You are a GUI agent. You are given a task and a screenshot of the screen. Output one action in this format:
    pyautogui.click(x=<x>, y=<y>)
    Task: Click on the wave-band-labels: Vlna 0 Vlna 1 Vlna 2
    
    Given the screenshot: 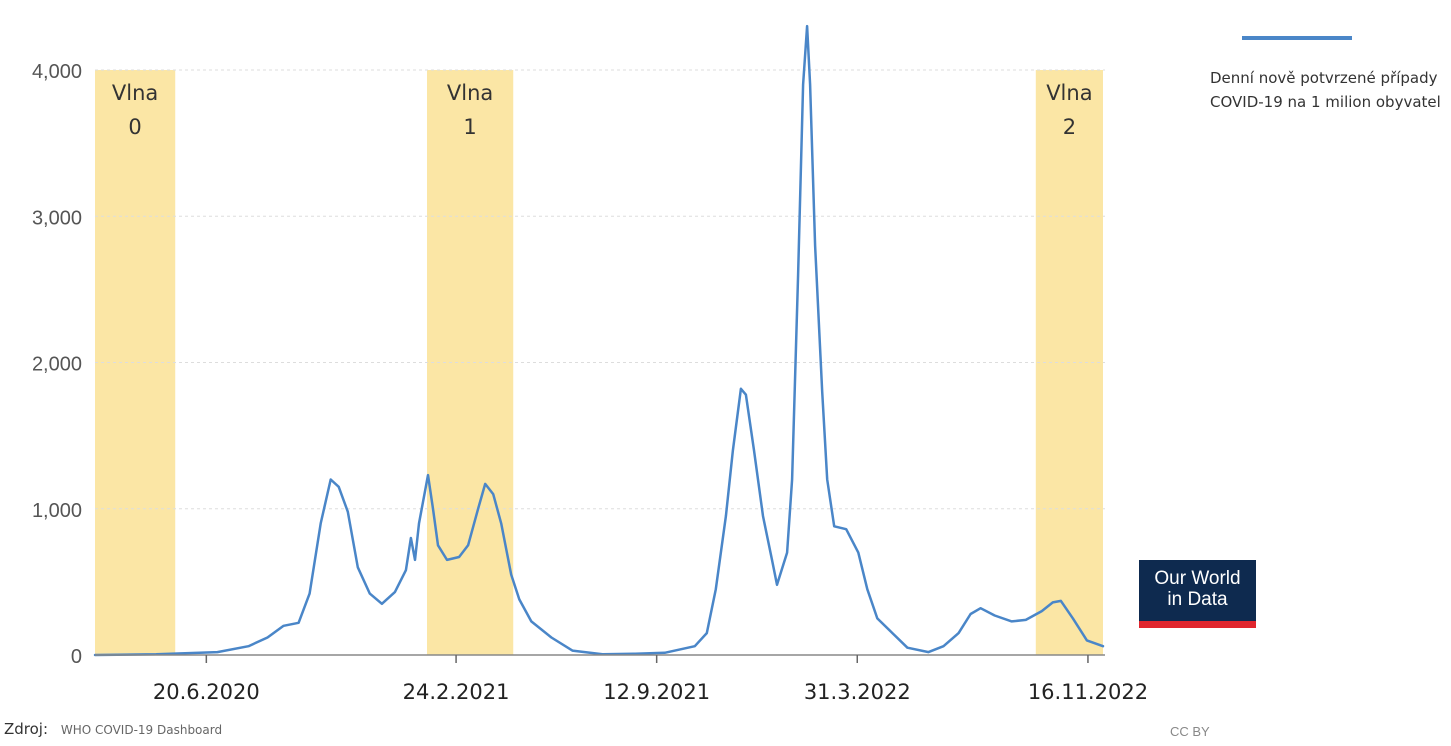 What is the action you would take?
    pyautogui.click(x=602, y=110)
    